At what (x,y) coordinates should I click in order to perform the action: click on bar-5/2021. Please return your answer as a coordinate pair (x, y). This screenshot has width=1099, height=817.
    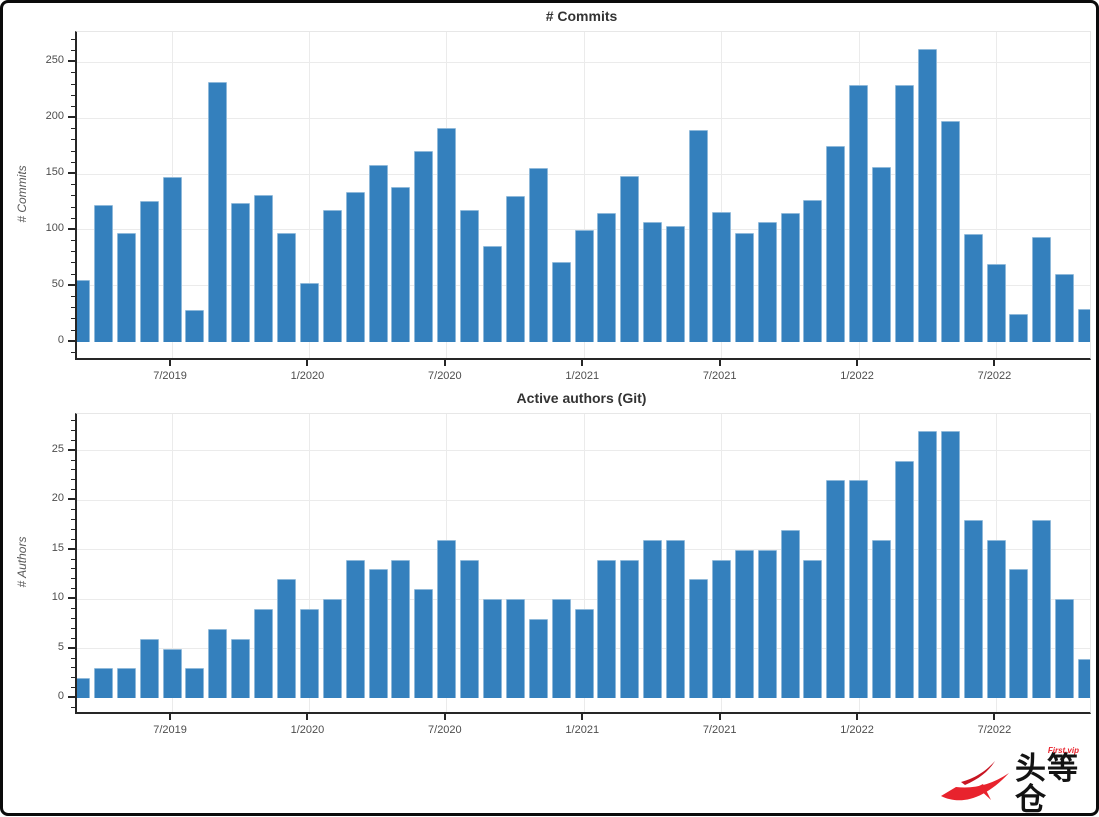
    Looking at the image, I should click on (676, 619).